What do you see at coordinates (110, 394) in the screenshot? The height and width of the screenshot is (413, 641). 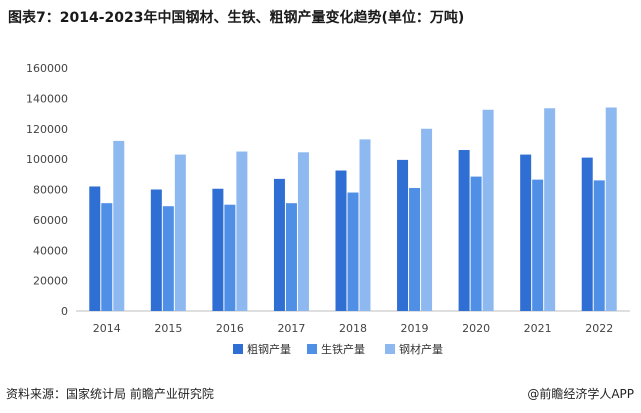 I see `source-note: 资料来源：国家统计局 前瞻产业研究院` at bounding box center [110, 394].